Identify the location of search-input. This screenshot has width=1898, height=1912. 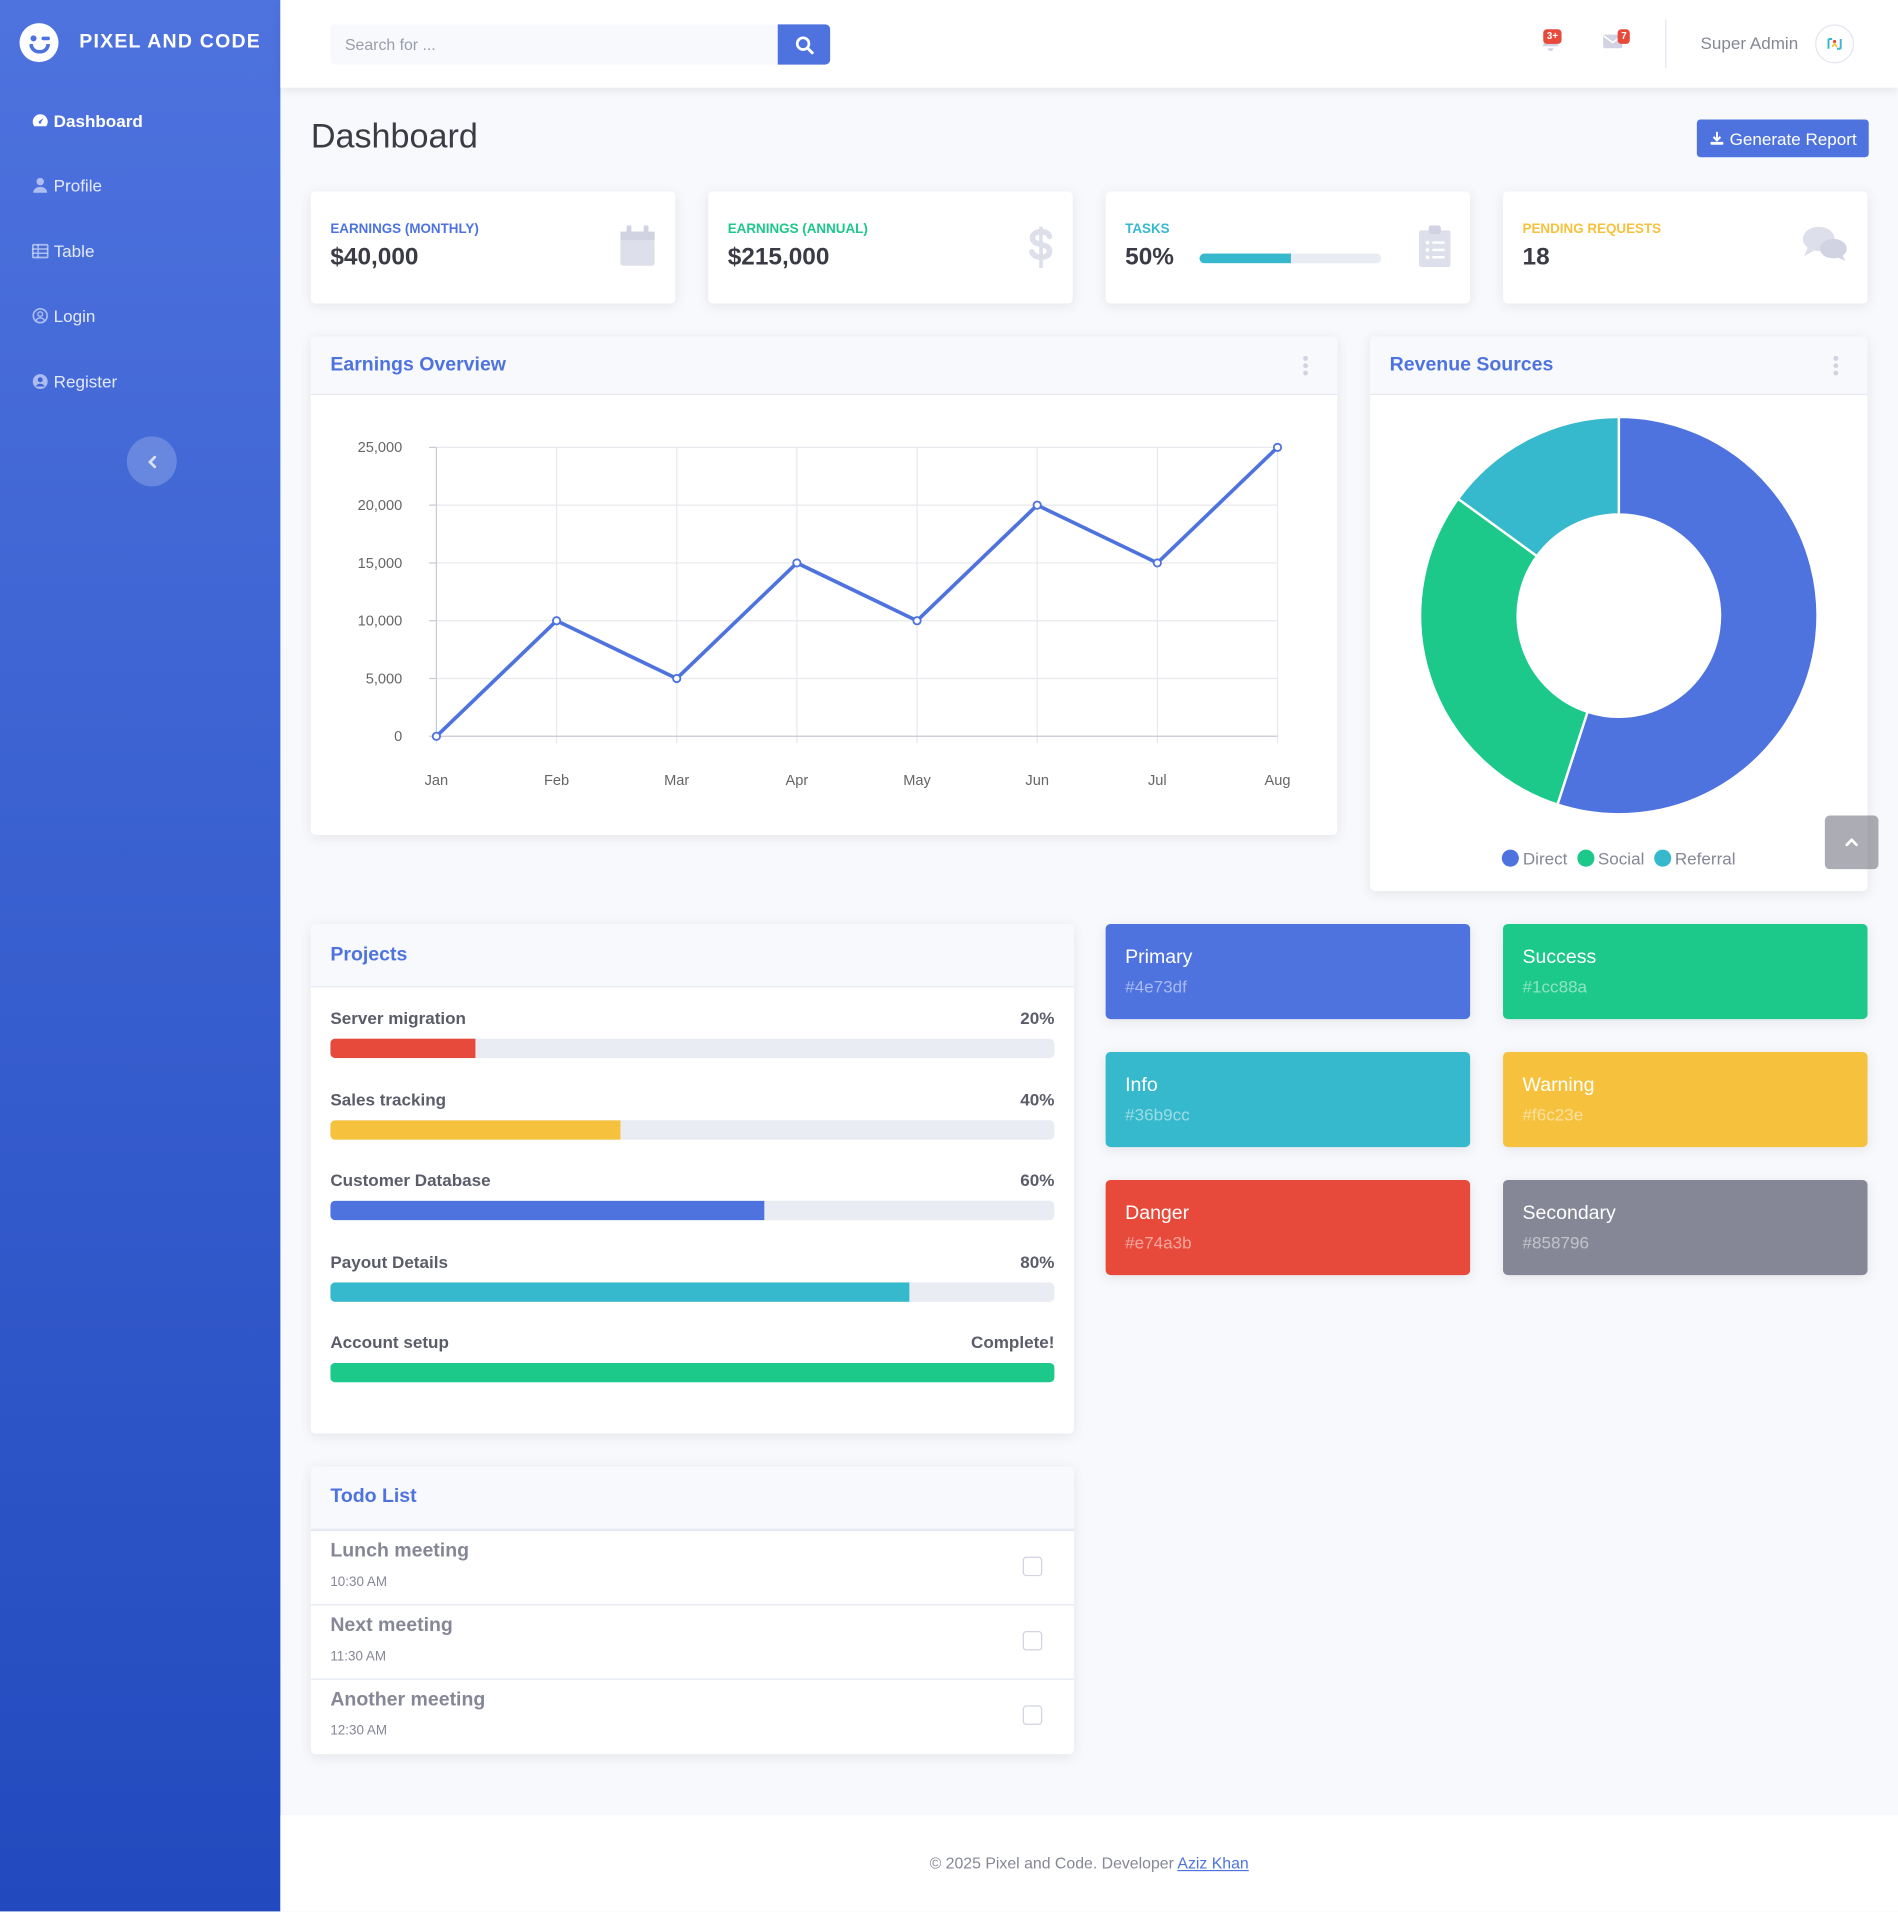
(554, 44).